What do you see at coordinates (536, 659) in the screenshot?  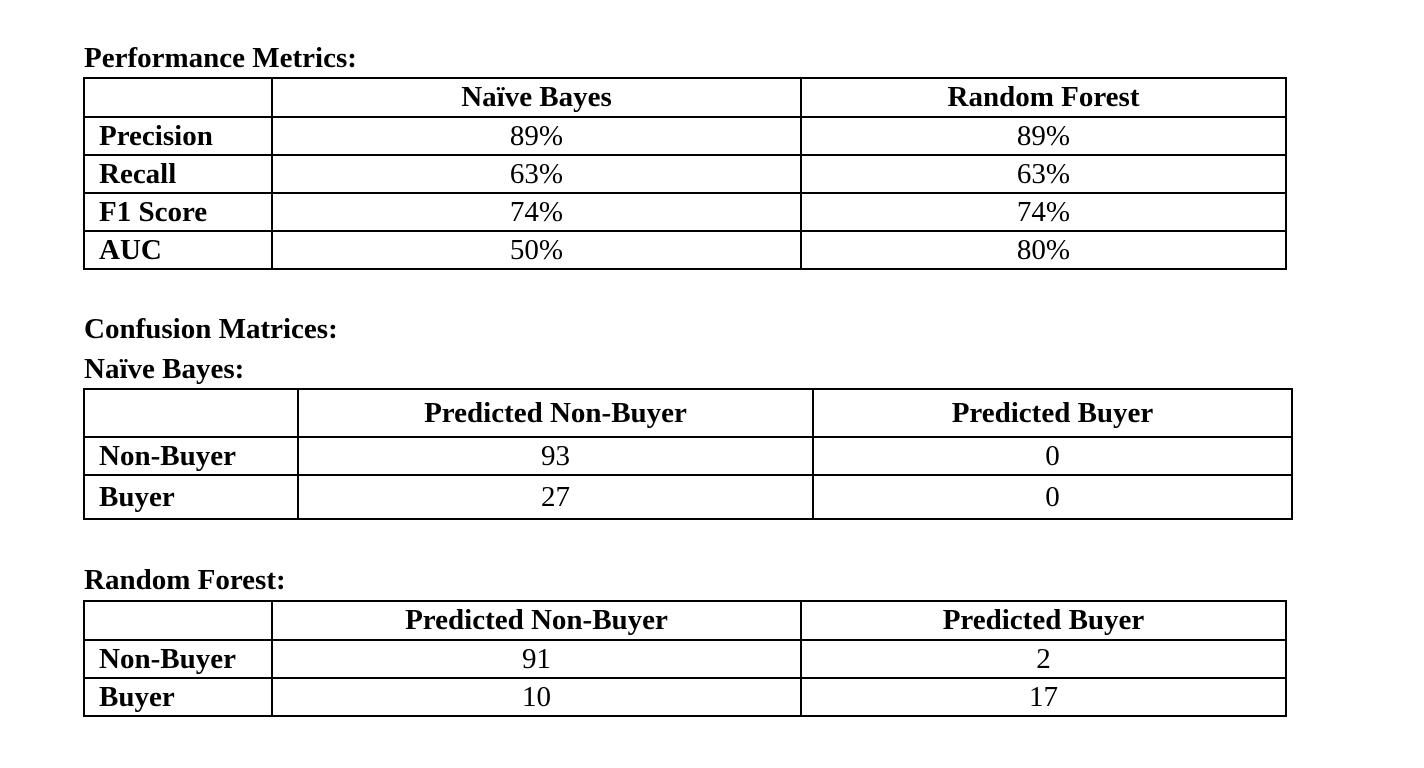 I see `cell-value: 91` at bounding box center [536, 659].